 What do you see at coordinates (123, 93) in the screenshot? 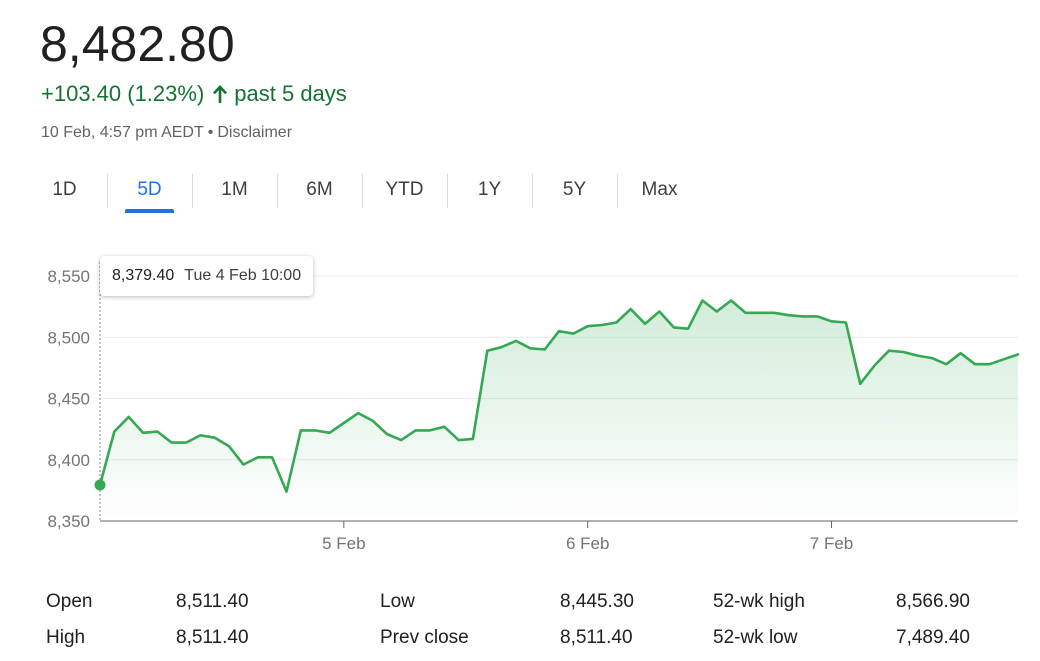
I see `change-value: +103.40 (1.23%)` at bounding box center [123, 93].